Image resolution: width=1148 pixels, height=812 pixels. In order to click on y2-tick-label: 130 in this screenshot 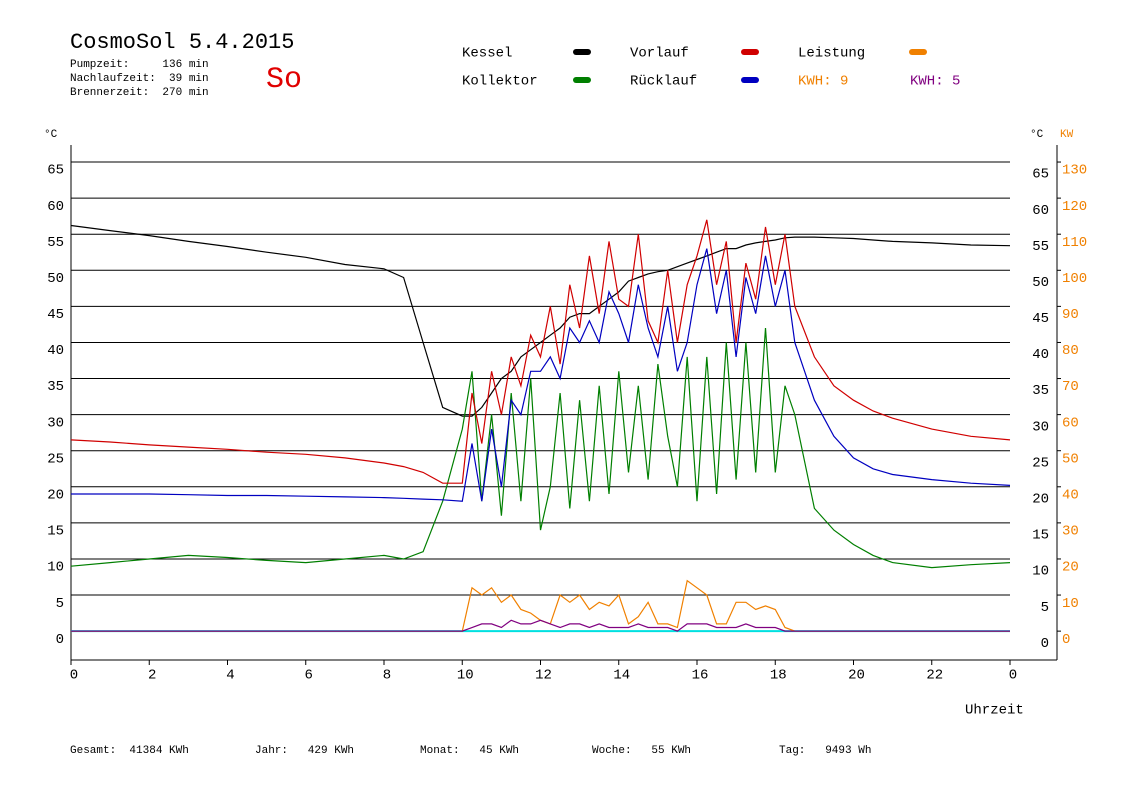, I will do `click(1074, 171)`.